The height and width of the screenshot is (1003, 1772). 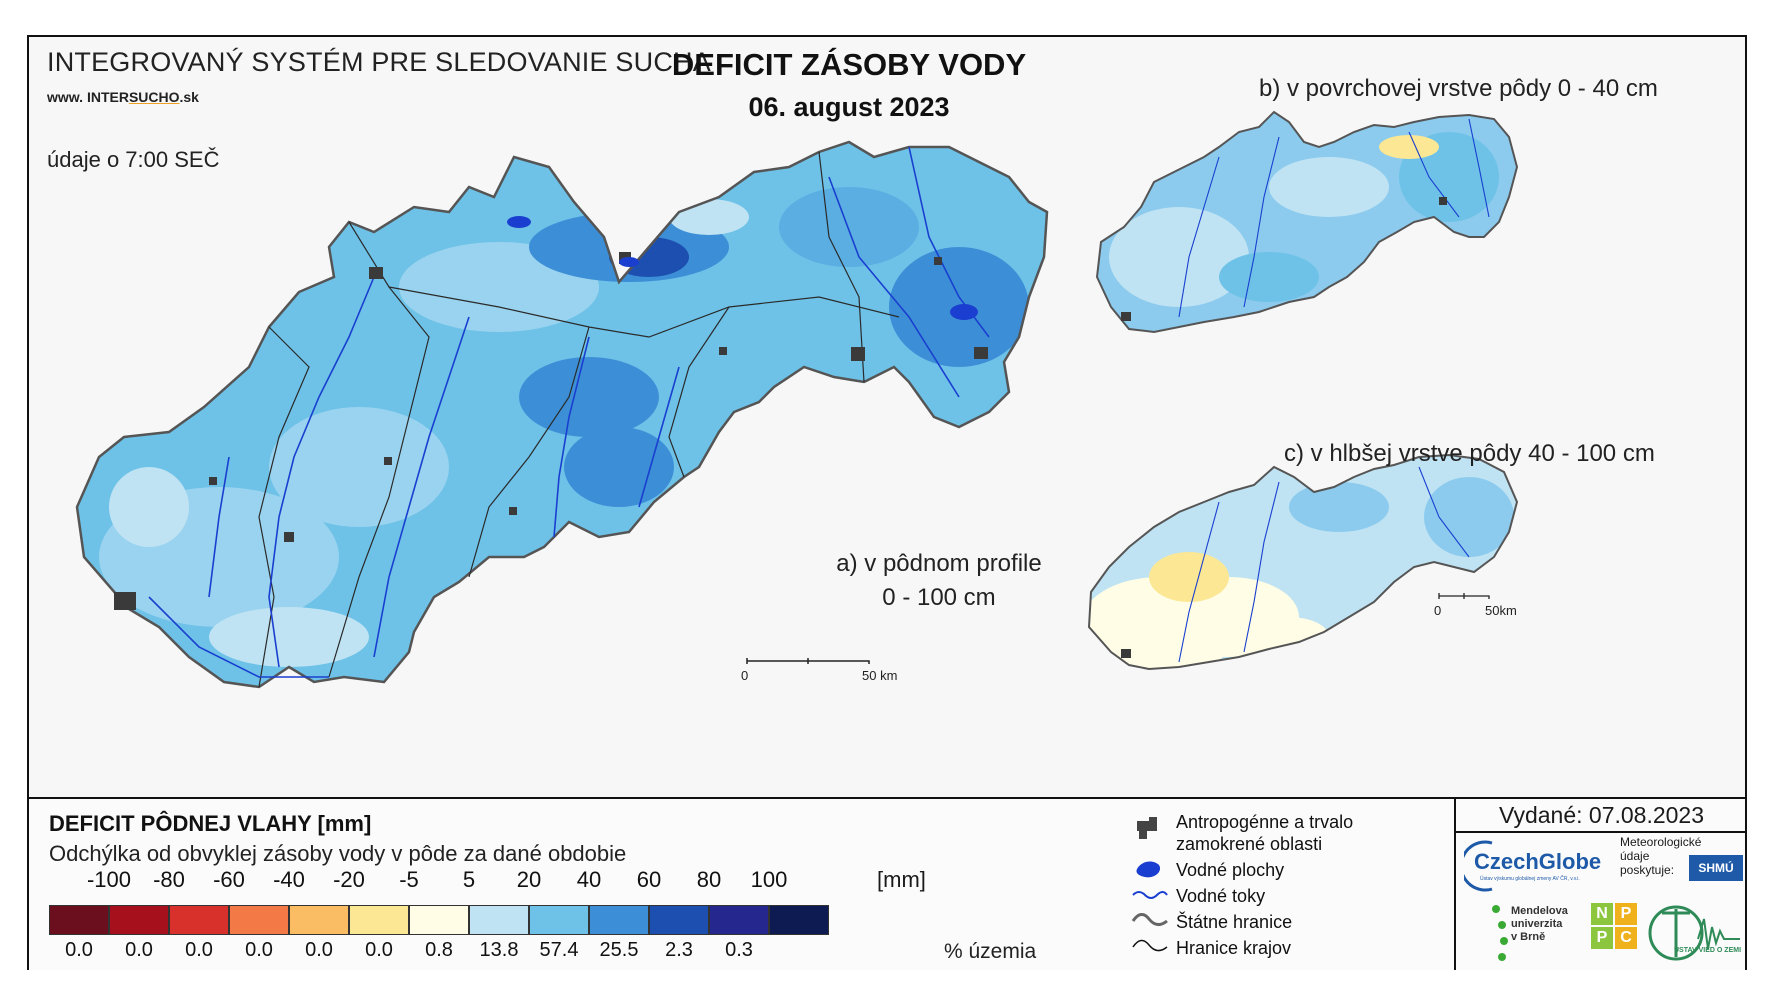 What do you see at coordinates (107, 97) in the screenshot?
I see `website-mid: INTER` at bounding box center [107, 97].